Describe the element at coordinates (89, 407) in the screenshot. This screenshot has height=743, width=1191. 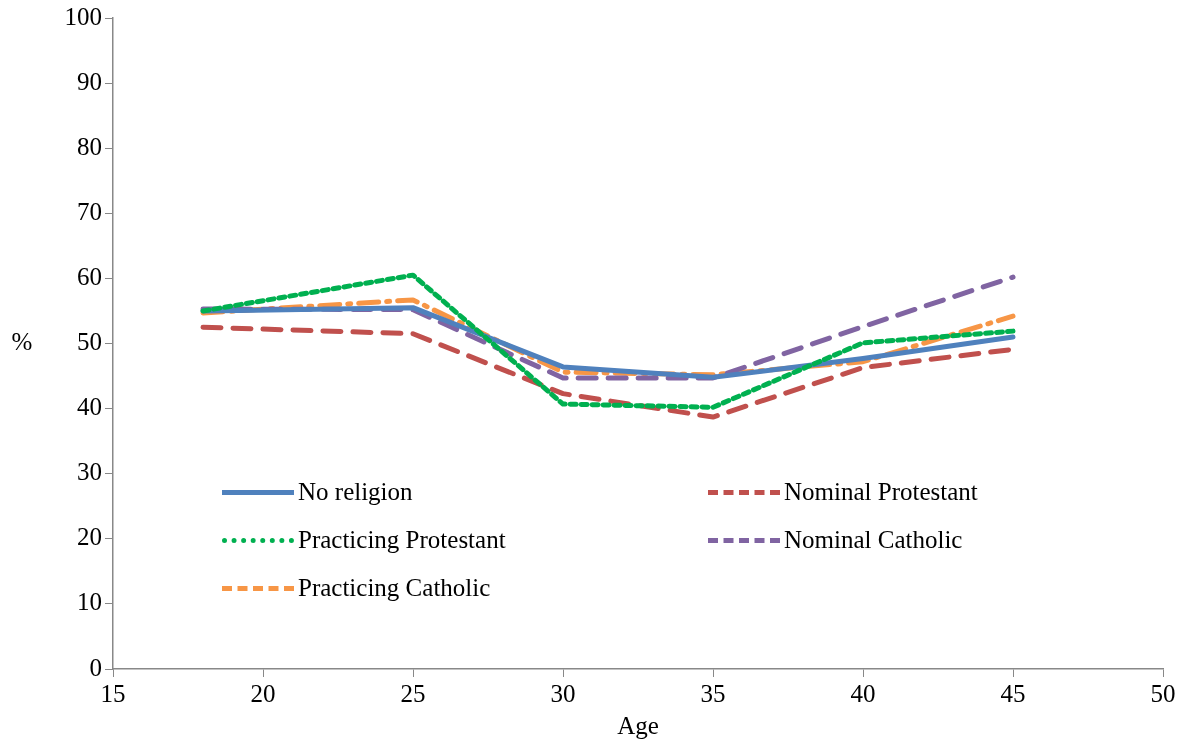
I see `y-tick-label: 40` at that location.